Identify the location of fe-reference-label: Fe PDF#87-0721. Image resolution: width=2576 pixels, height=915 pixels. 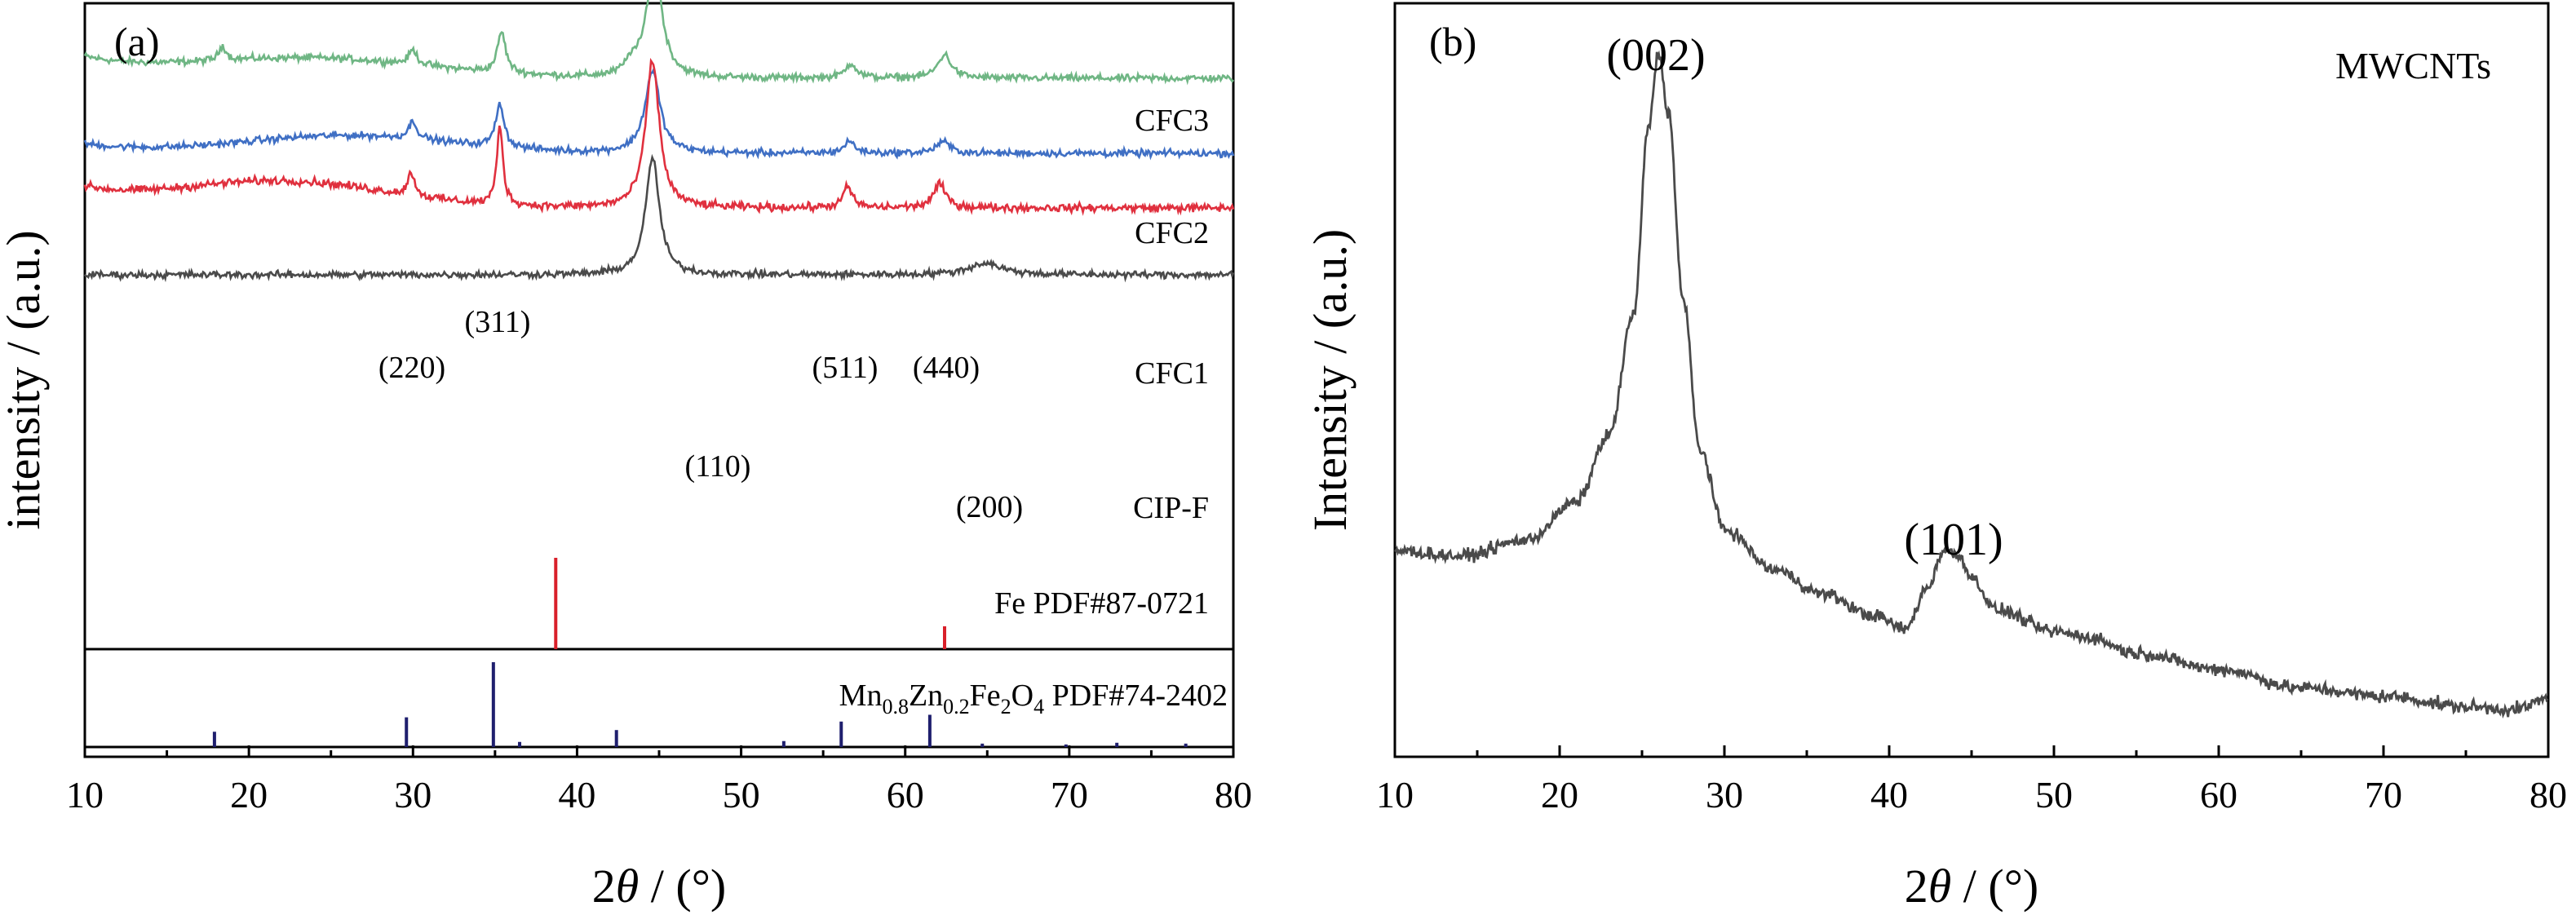
(1101, 604).